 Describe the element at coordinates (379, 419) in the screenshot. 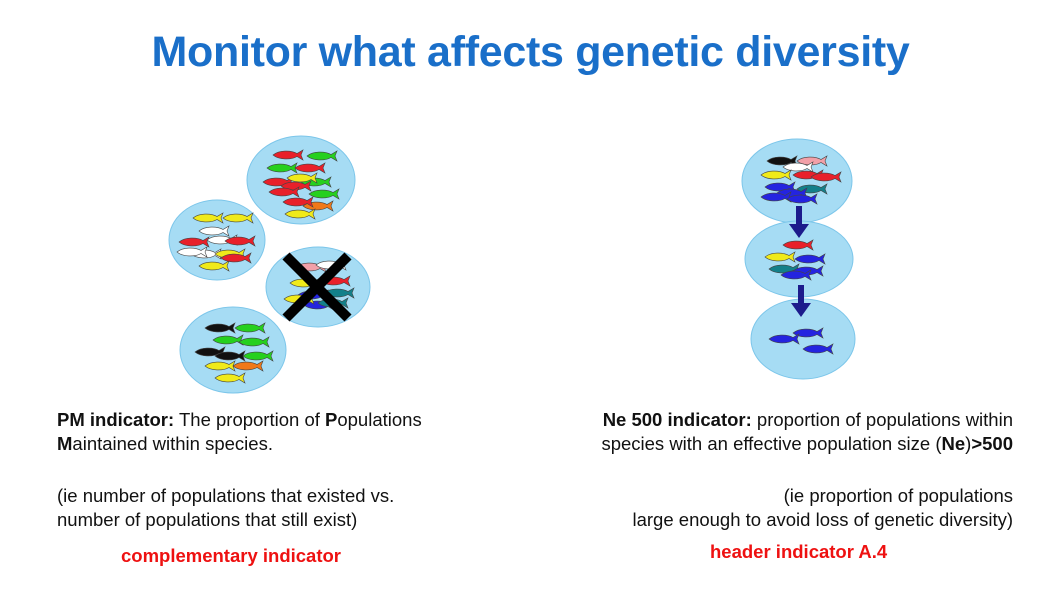

I see `pm-line1-c: opulations` at that location.